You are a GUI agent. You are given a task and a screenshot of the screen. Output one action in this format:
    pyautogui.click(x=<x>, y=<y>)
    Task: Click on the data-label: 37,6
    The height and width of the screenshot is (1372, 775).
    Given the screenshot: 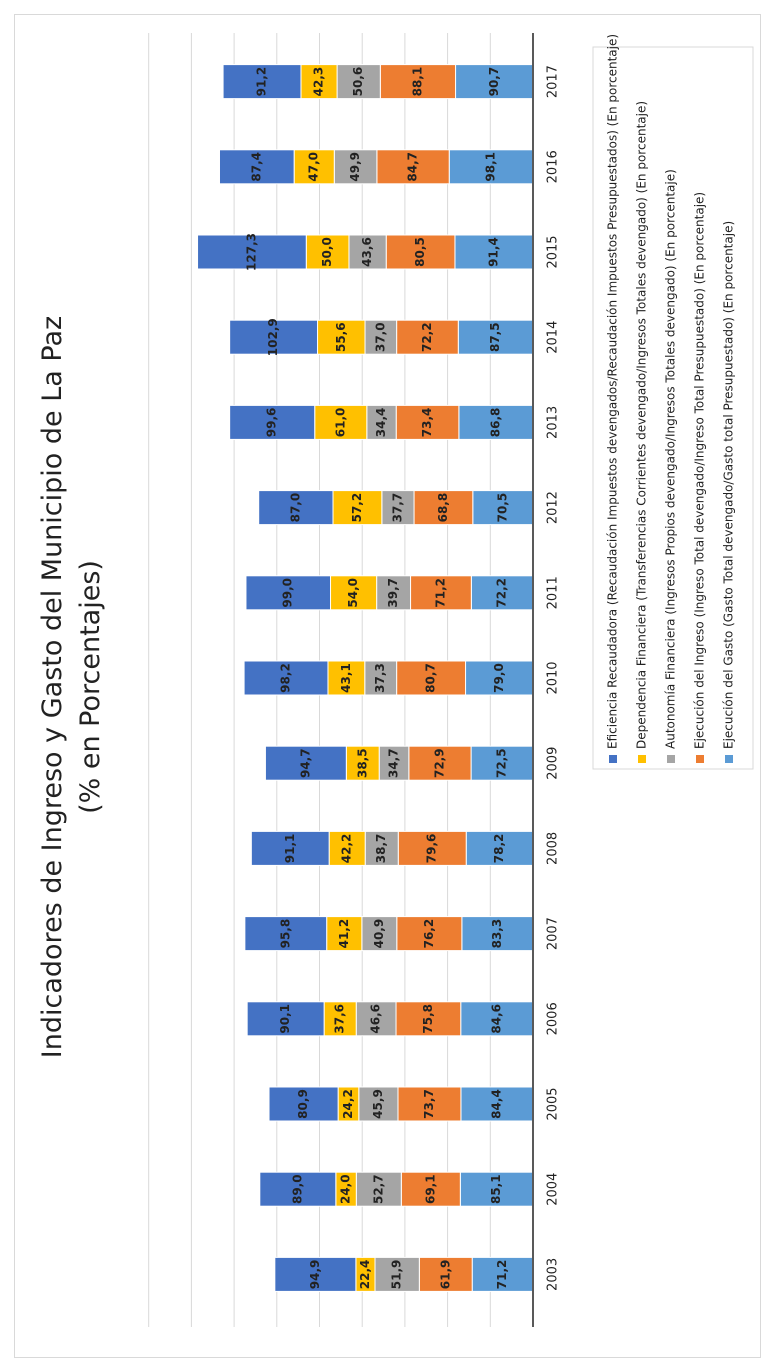 What is the action you would take?
    pyautogui.click(x=340, y=1019)
    